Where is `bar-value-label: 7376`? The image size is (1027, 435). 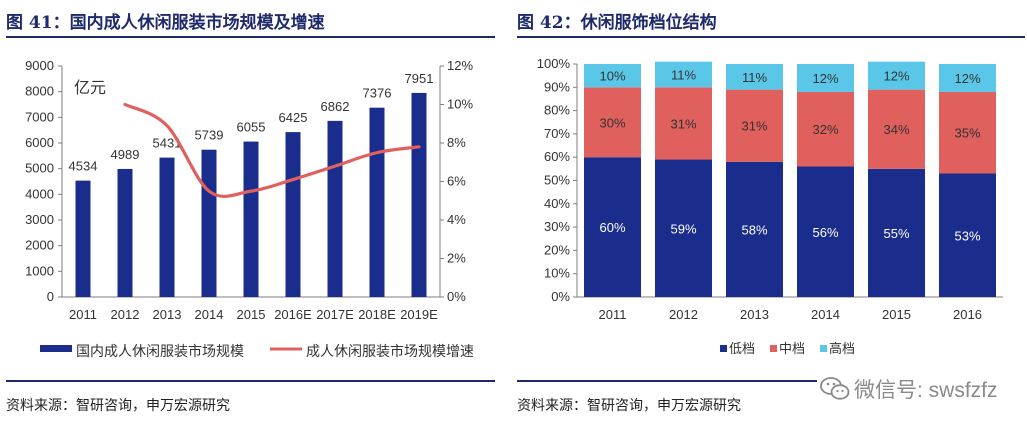 bar-value-label: 7376 is located at coordinates (377, 93).